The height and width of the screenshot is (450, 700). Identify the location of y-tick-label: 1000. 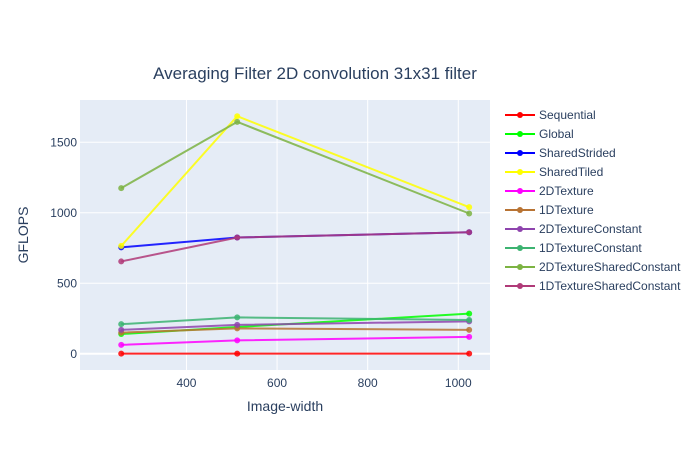
(63, 213).